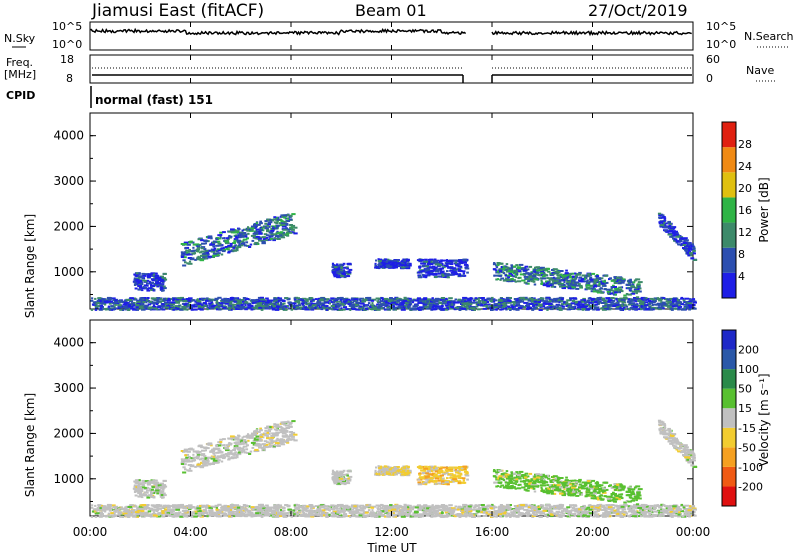  Describe the element at coordinates (394, 261) in the screenshot. I see `power-echoes` at that location.